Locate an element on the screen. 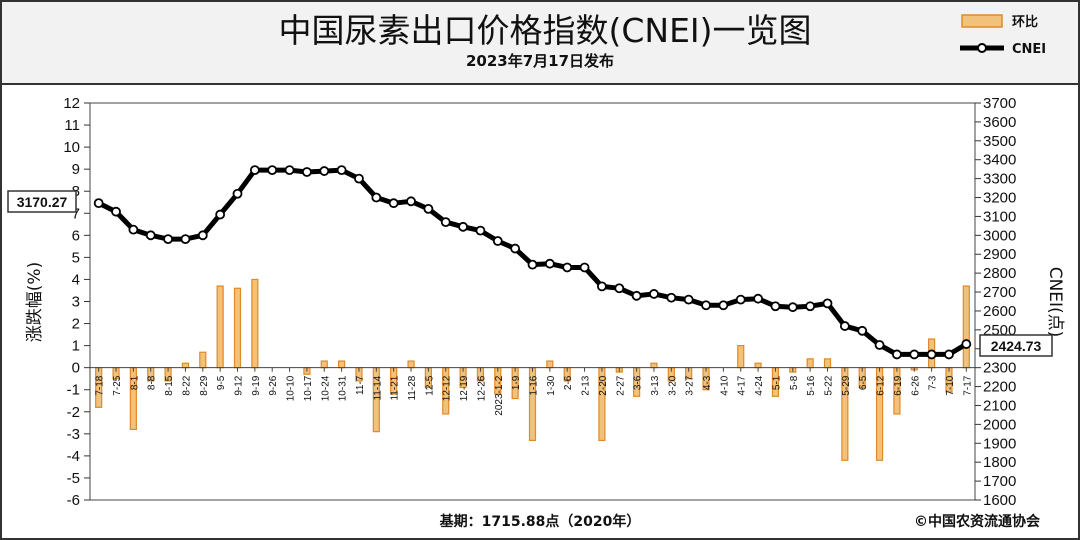  y-left-tick-label: 2 is located at coordinates (76, 324).